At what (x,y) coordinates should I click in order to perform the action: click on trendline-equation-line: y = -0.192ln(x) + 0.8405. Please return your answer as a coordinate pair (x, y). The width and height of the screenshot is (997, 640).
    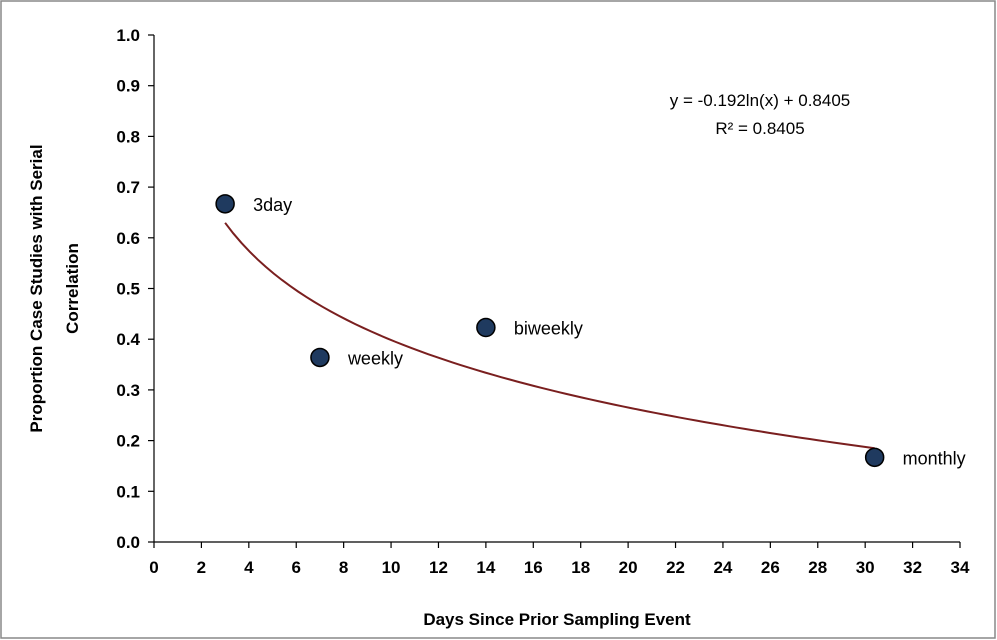
    Looking at the image, I should click on (760, 100).